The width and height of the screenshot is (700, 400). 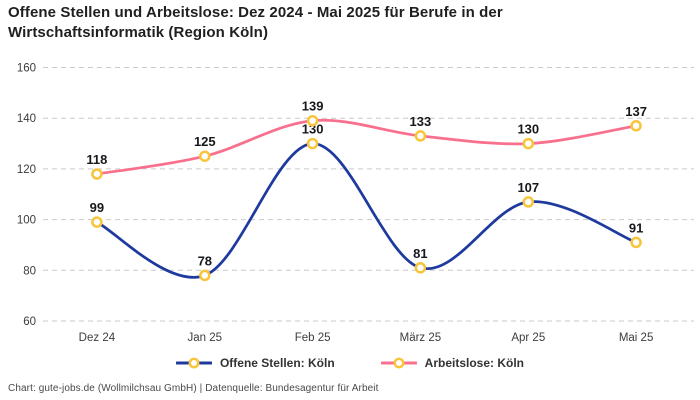 I want to click on data-point-label: 91, so click(x=636, y=227).